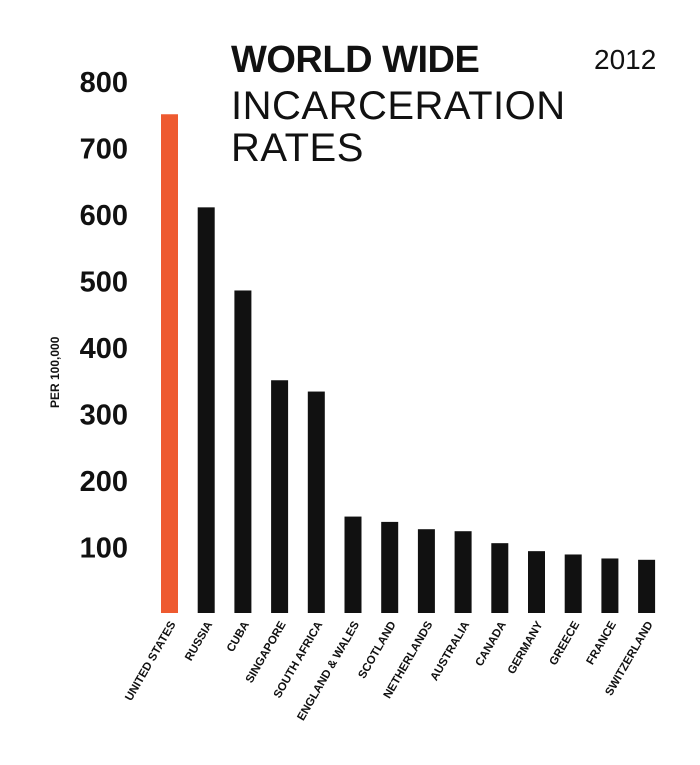  Describe the element at coordinates (104, 216) in the screenshot. I see `y-tick-label: 600` at that location.